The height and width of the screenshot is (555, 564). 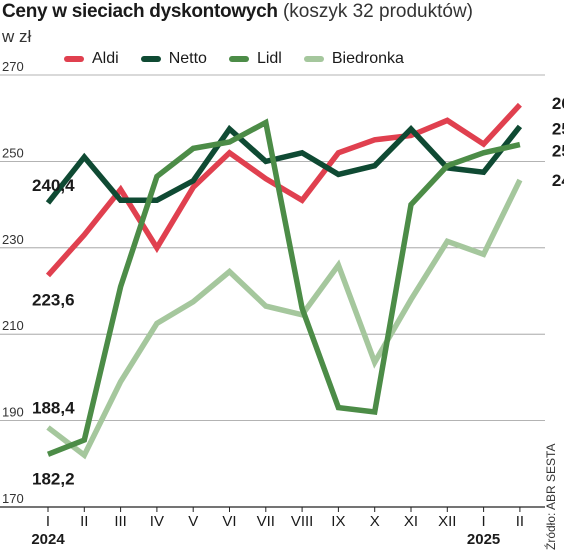 What do you see at coordinates (284, 164) in the screenshot?
I see `series-line-netto` at bounding box center [284, 164].